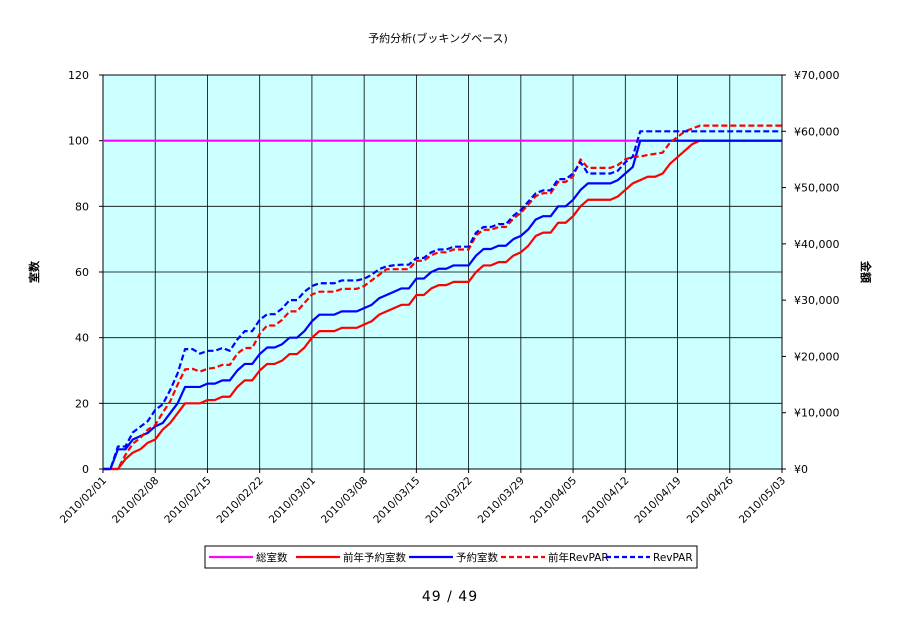  I want to click on y-right-tick-label: ¥50,000, so click(817, 188).